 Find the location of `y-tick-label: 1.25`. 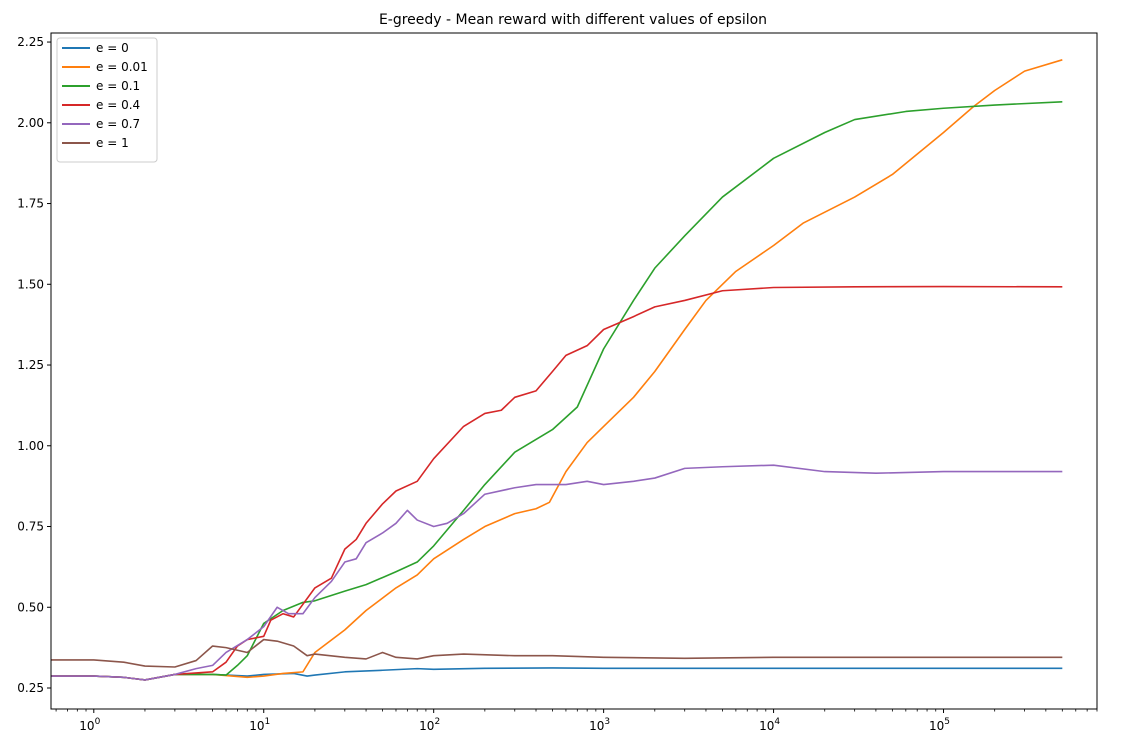

y-tick-label: 1.25 is located at coordinates (30, 365).